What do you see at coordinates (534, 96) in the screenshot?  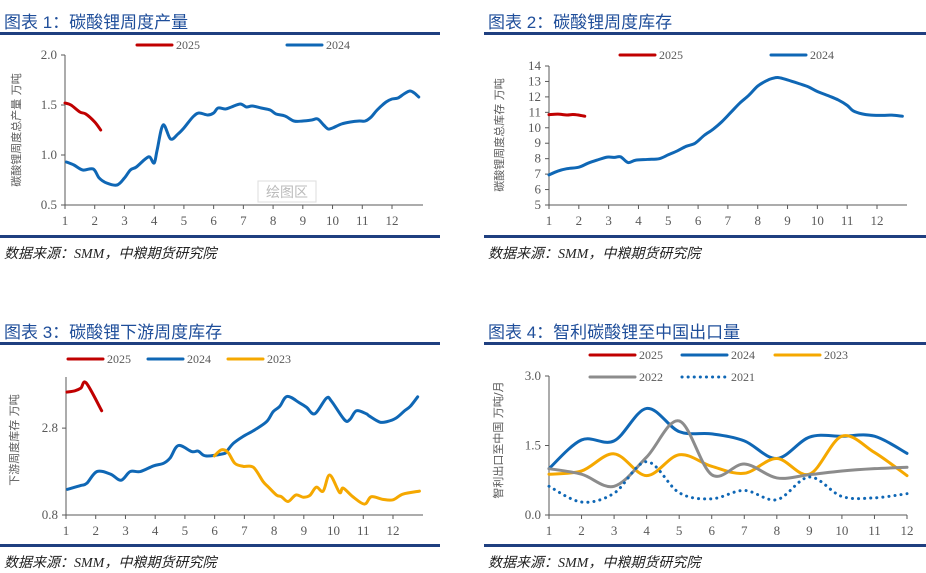 I see `y-tick-label: 12` at bounding box center [534, 96].